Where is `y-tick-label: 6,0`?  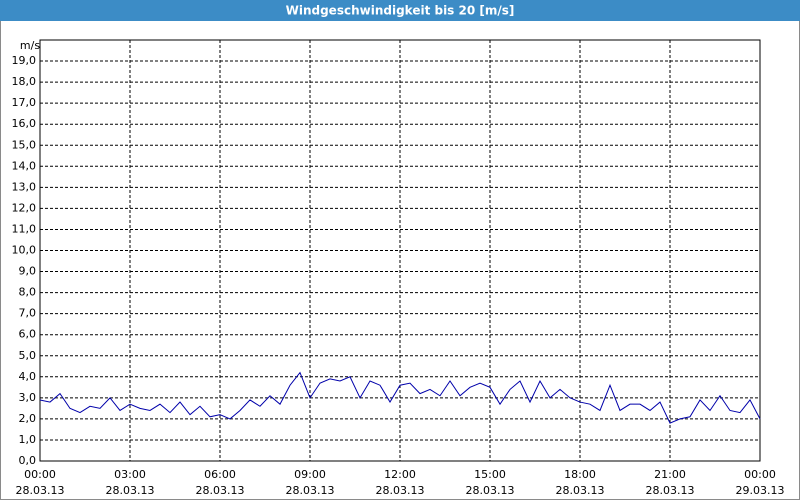
y-tick-label: 6,0 is located at coordinates (28, 334).